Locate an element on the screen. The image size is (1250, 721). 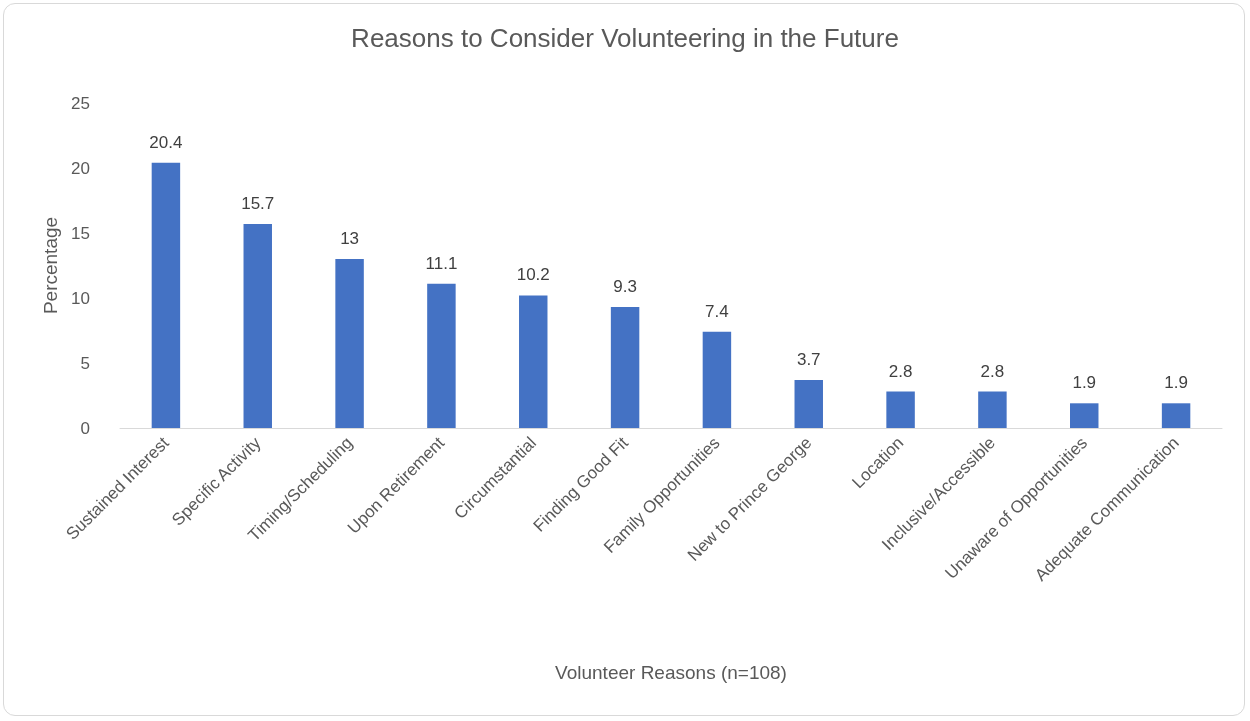
data-label: 10.2 is located at coordinates (533, 275).